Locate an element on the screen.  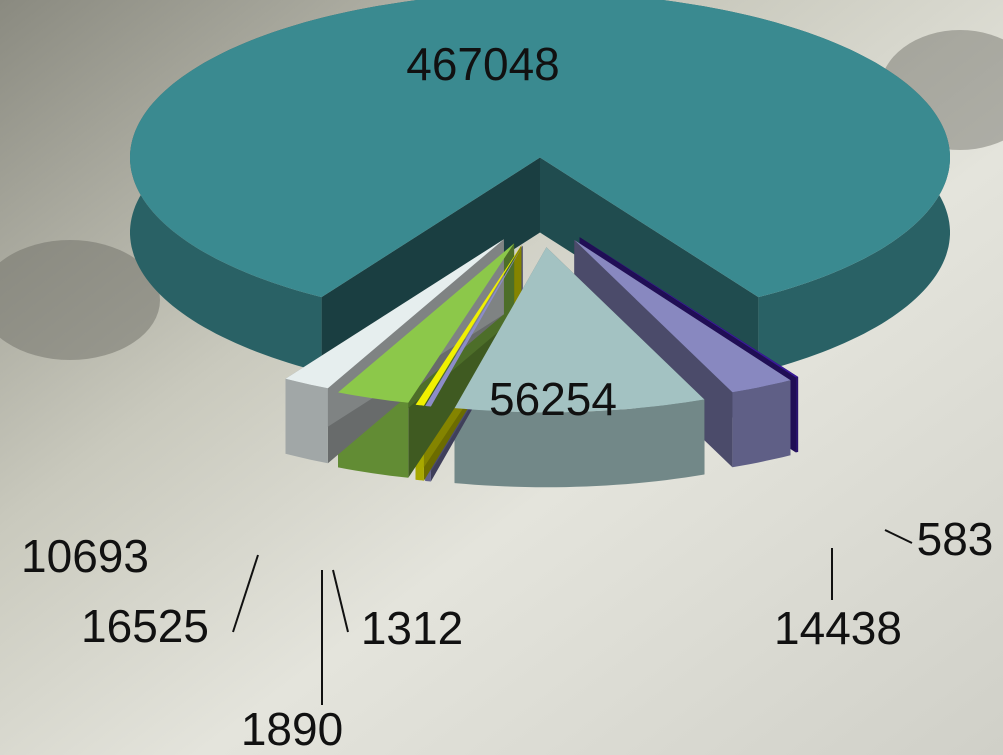
data-label: 16525 is located at coordinates (145, 626).